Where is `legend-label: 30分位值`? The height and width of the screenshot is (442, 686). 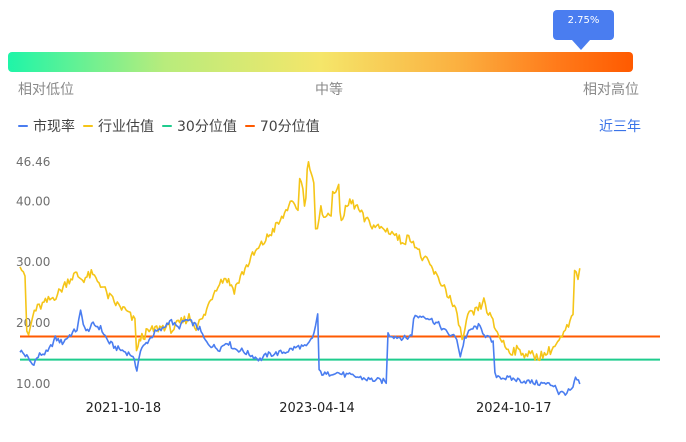 legend-label: 30分位值 is located at coordinates (207, 127).